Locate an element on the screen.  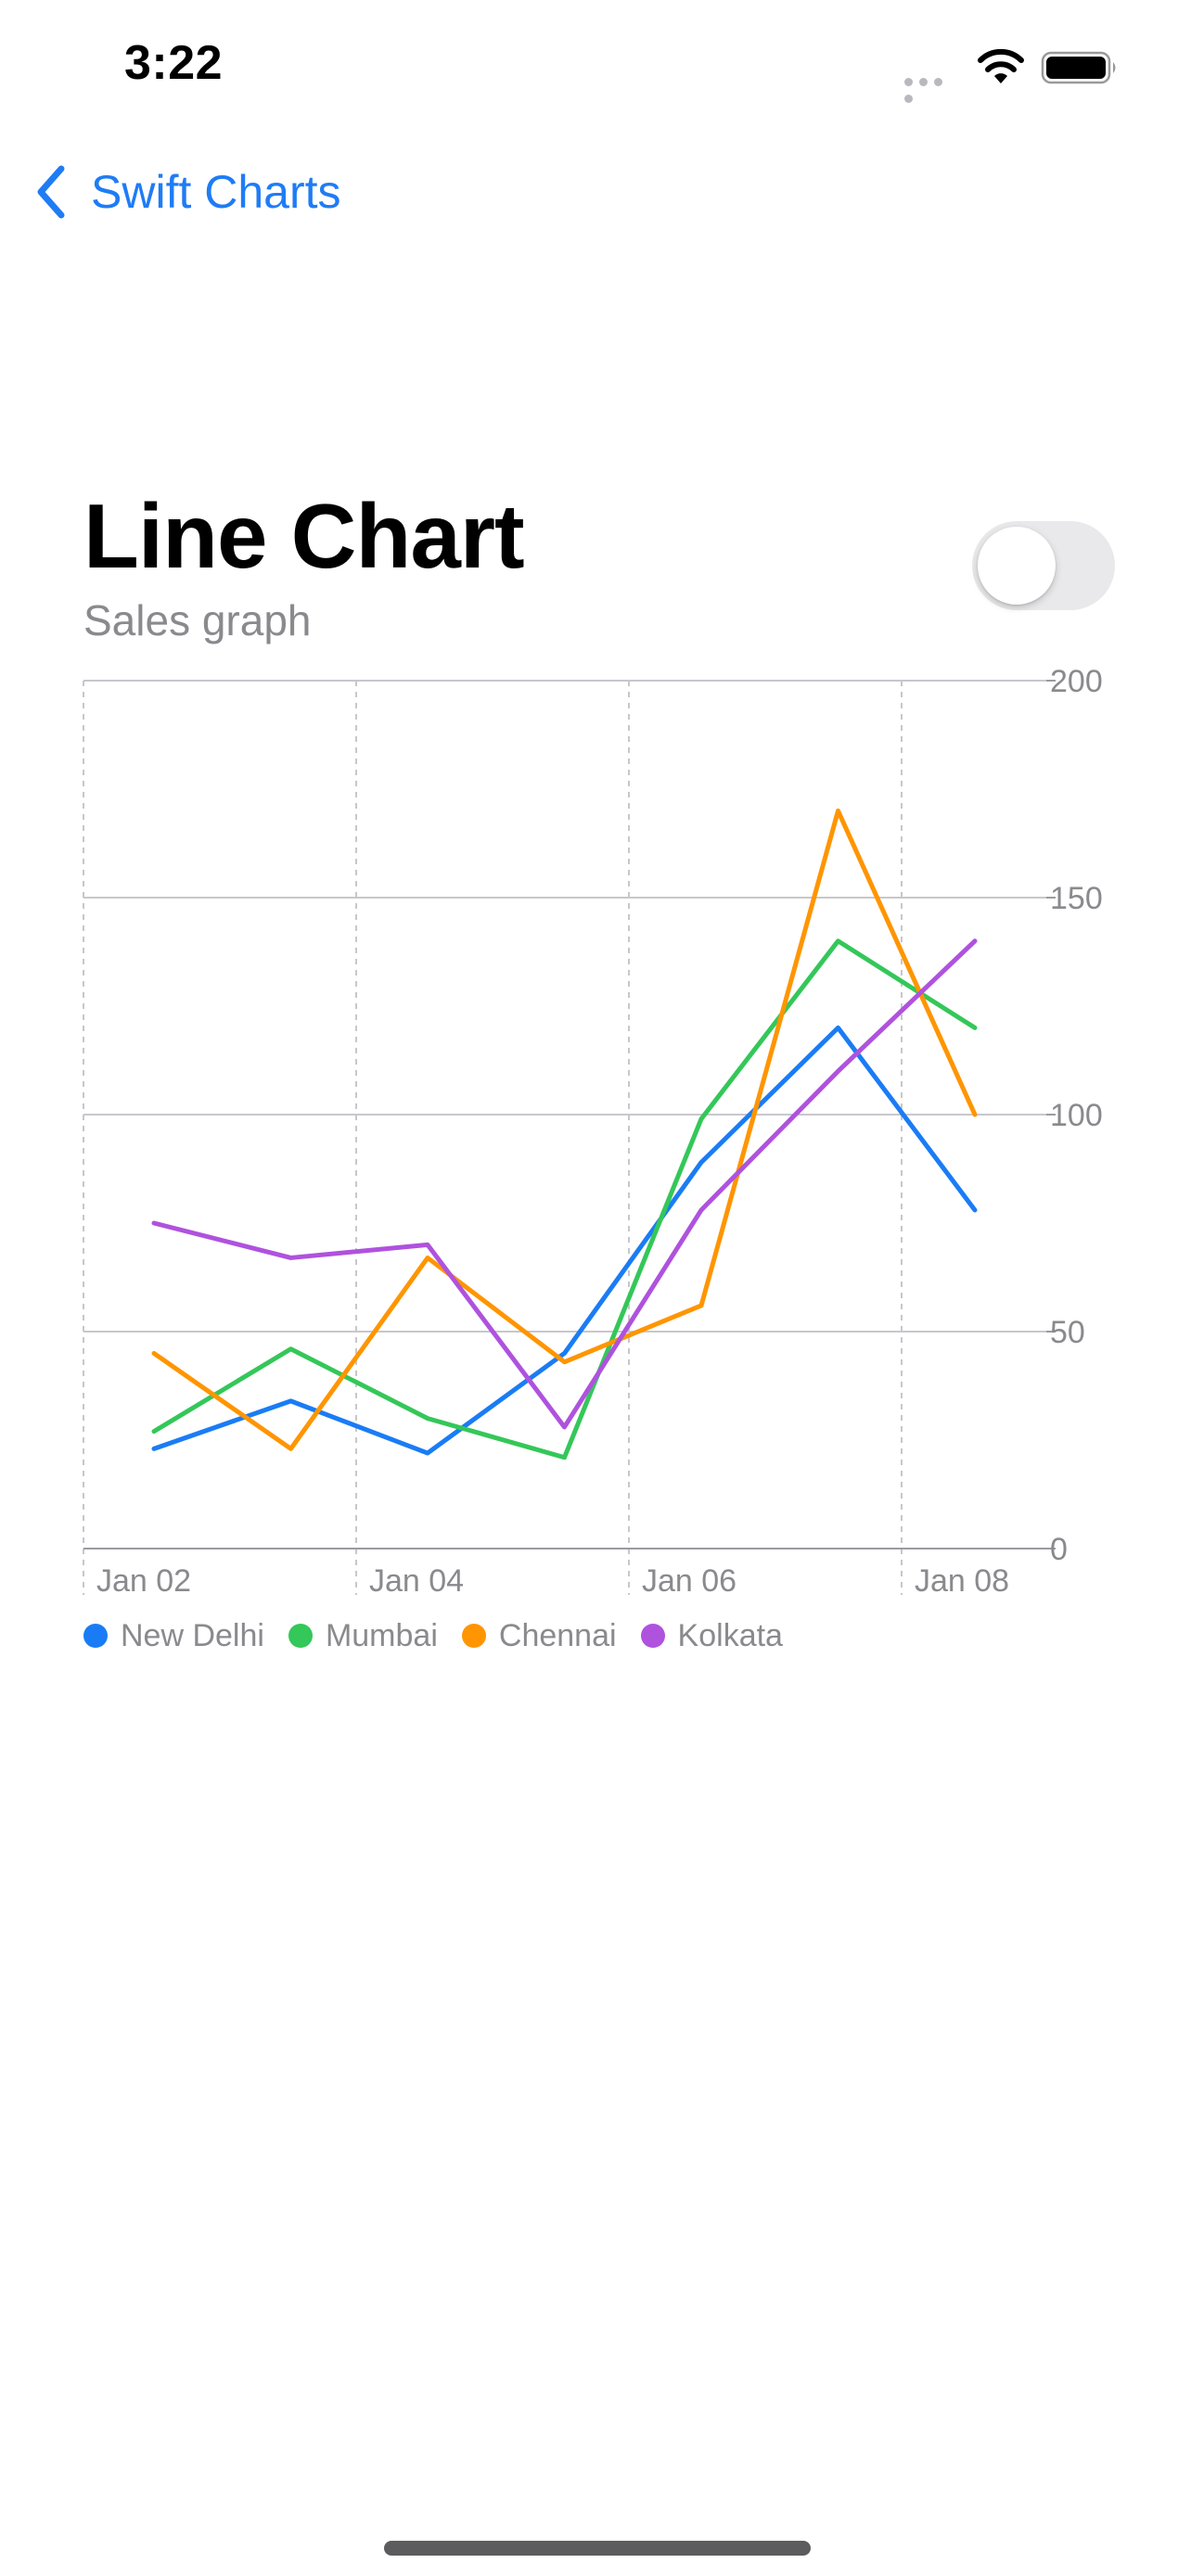
legend-label: Kolkata is located at coordinates (730, 1635).